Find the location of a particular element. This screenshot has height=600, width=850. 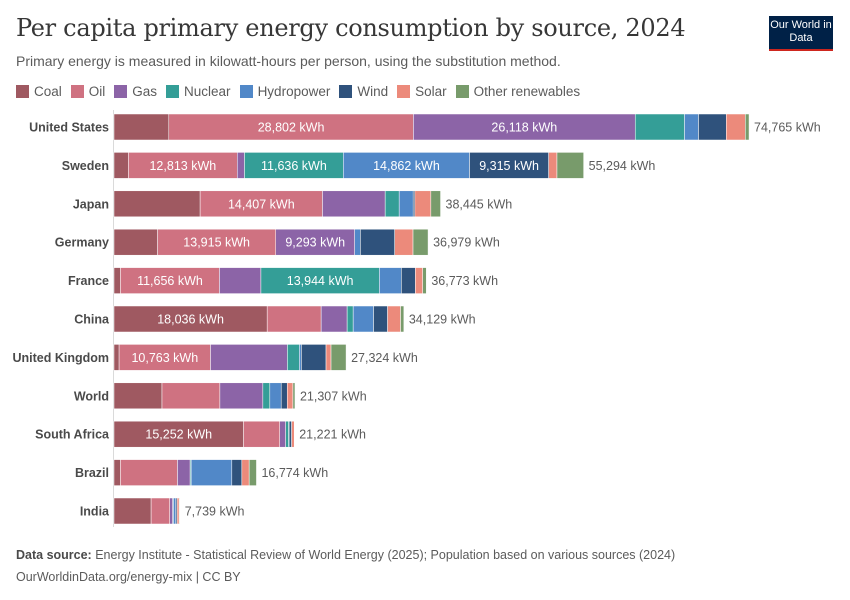

data-label: 12,813 kWh is located at coordinates (182, 166).